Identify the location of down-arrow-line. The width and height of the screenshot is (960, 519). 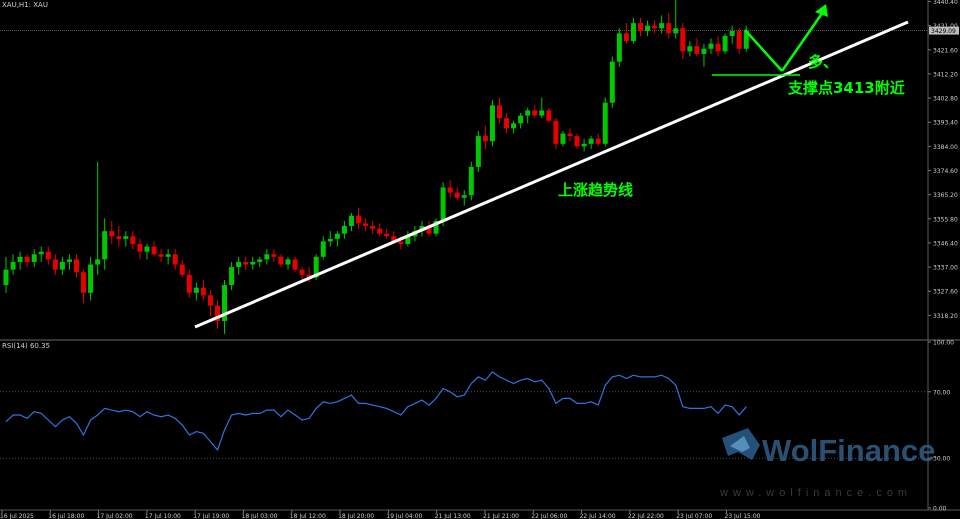
(763, 50).